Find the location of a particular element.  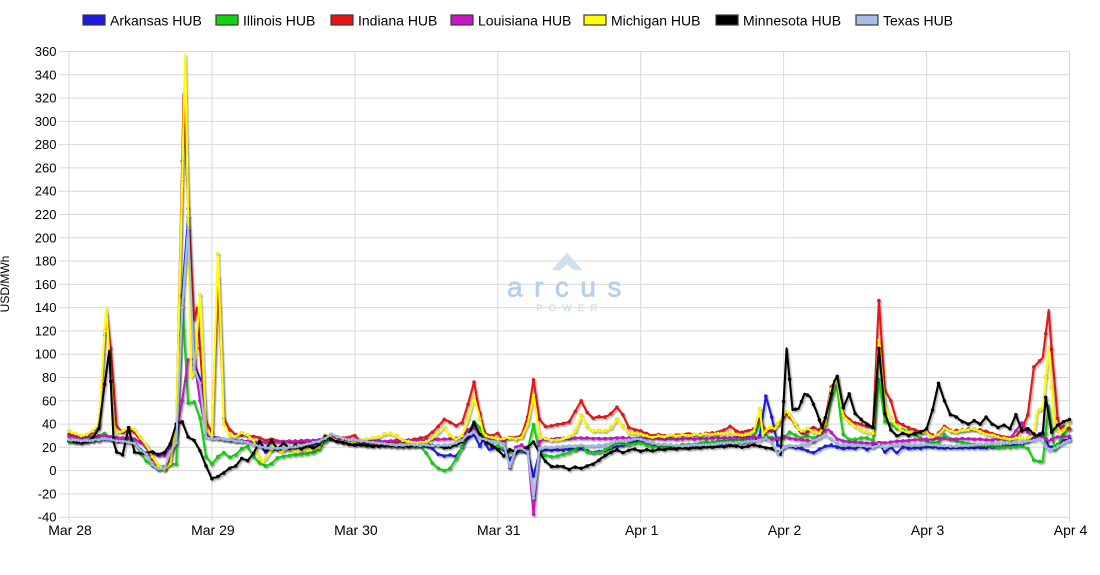

svg-text: Indiana HUB is located at coordinates (397, 21).